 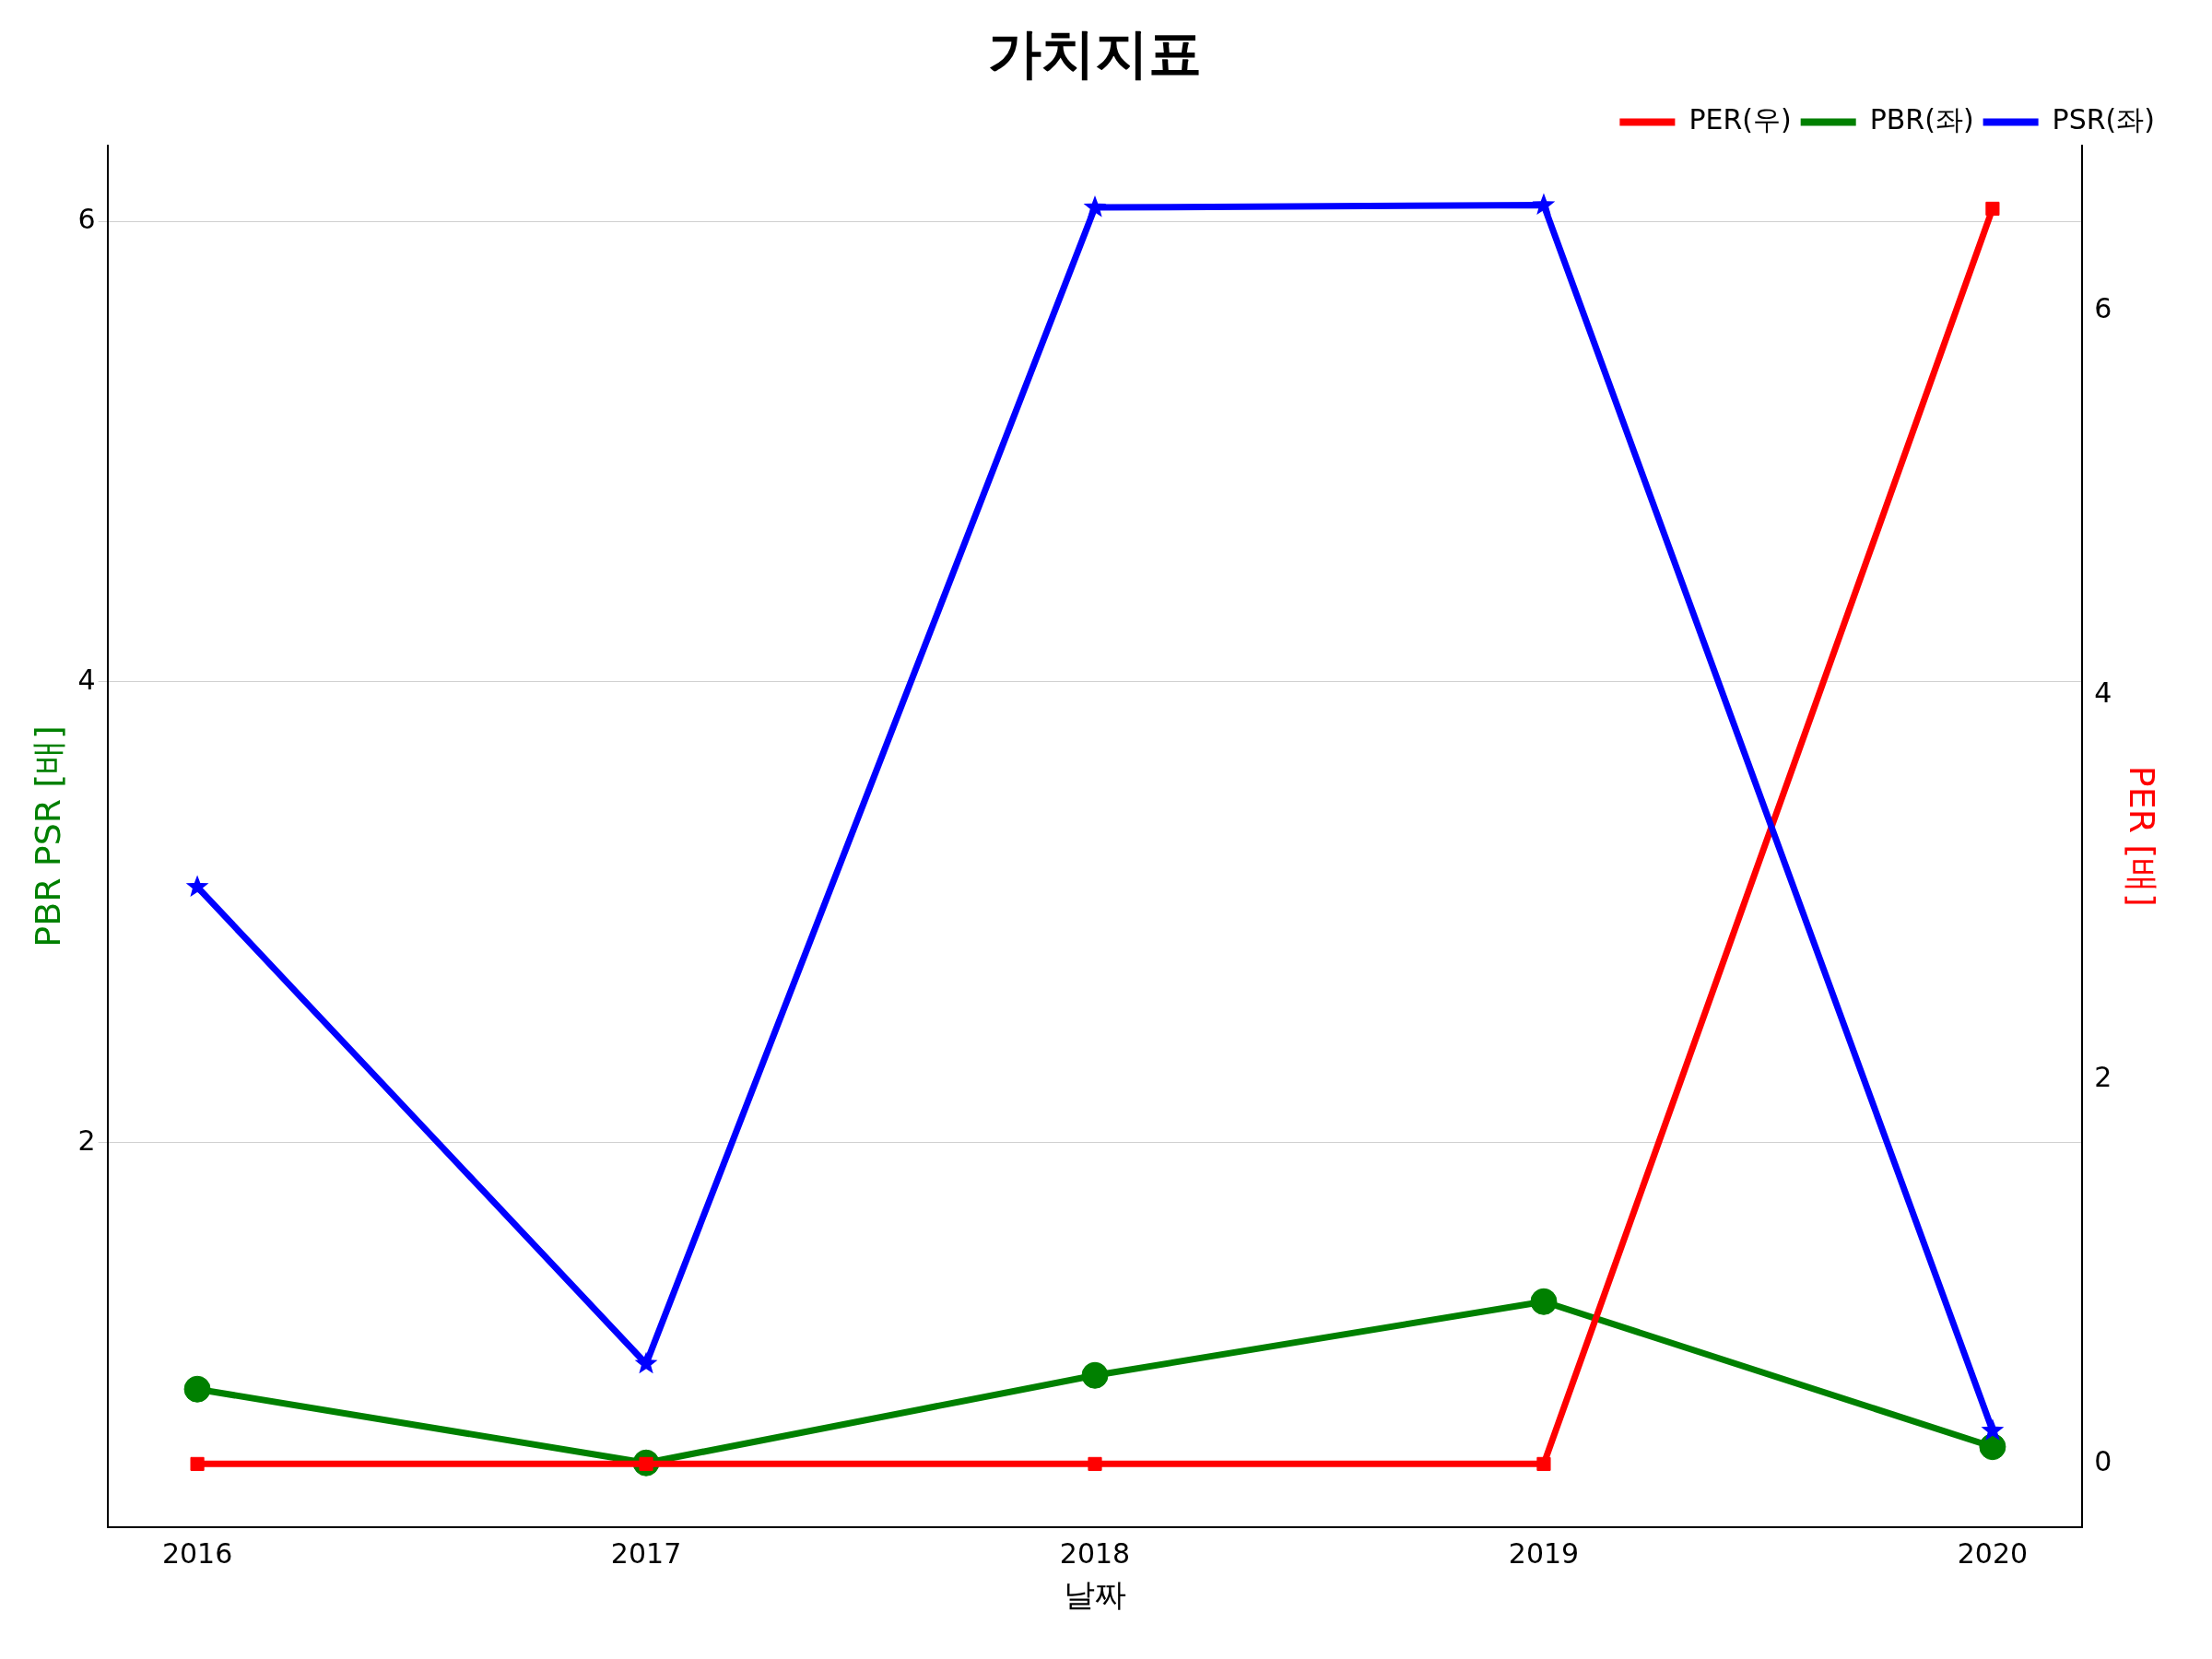 What do you see at coordinates (2142, 836) in the screenshot?
I see `y2-axis-title: PER [배]` at bounding box center [2142, 836].